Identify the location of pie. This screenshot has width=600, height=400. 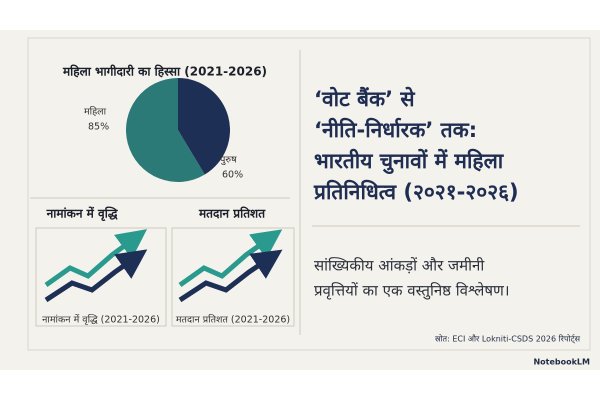
(178, 130).